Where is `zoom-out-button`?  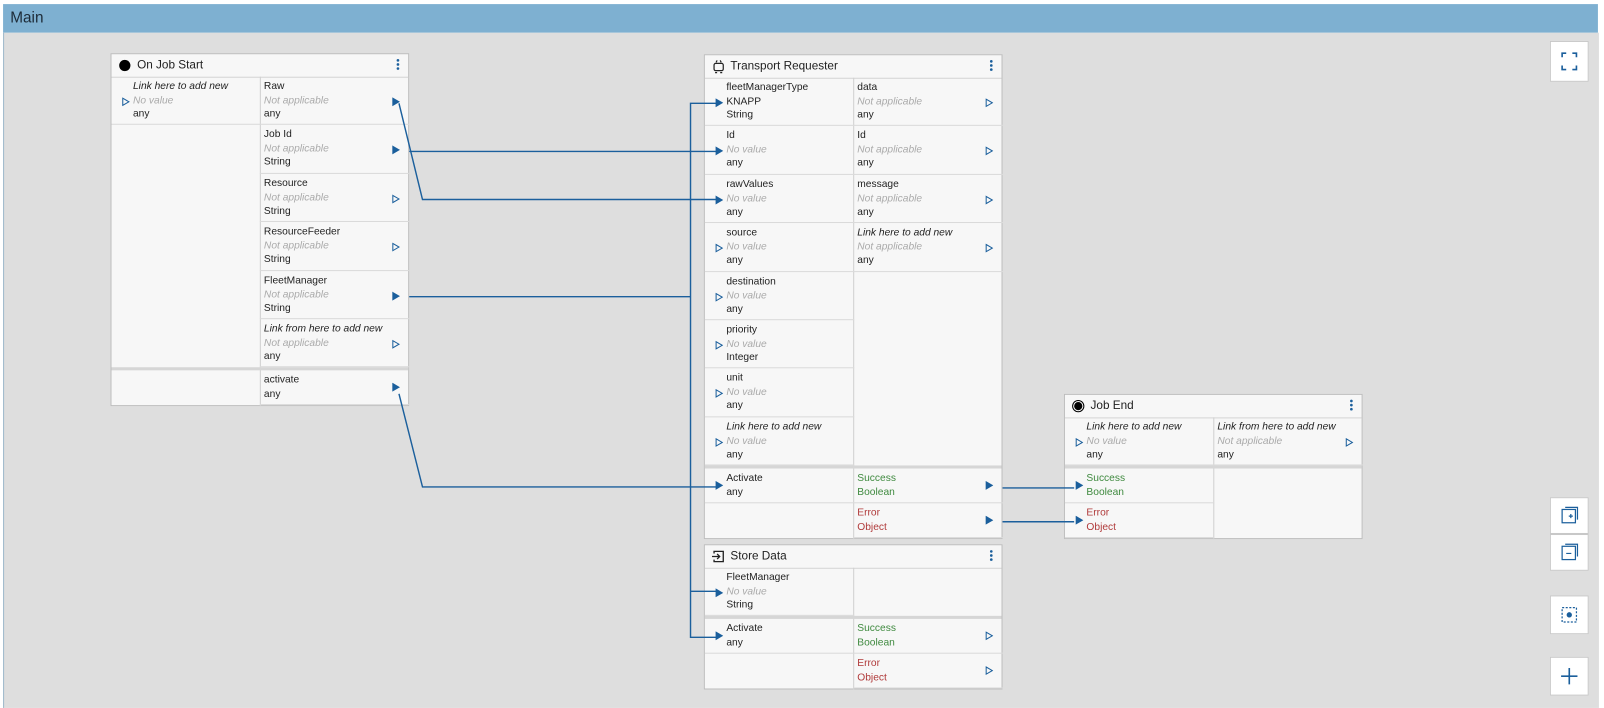 zoom-out-button is located at coordinates (1569, 552).